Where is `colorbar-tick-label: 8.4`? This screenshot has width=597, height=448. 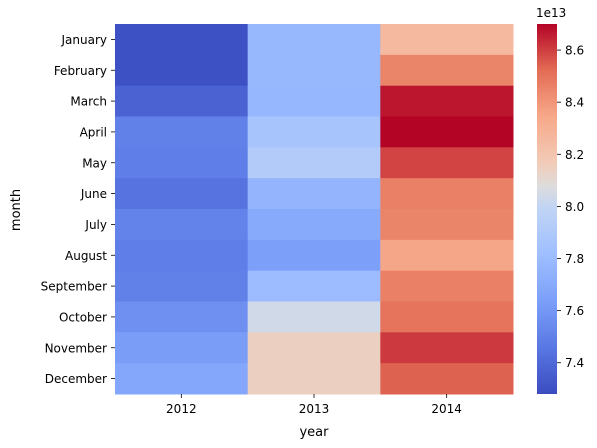
colorbar-tick-label: 8.4 is located at coordinates (574, 103).